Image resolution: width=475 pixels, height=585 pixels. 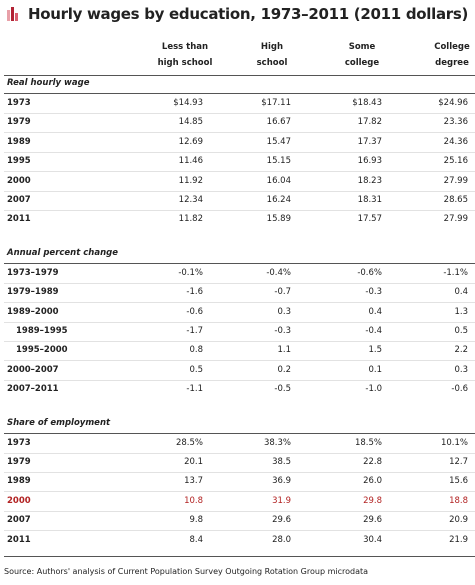 I want to click on cell: 15.89, so click(x=278, y=219).